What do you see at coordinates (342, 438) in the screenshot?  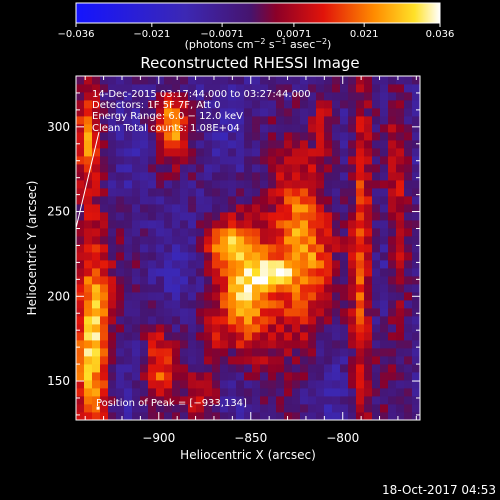 I see `x-tick-label: −800` at bounding box center [342, 438].